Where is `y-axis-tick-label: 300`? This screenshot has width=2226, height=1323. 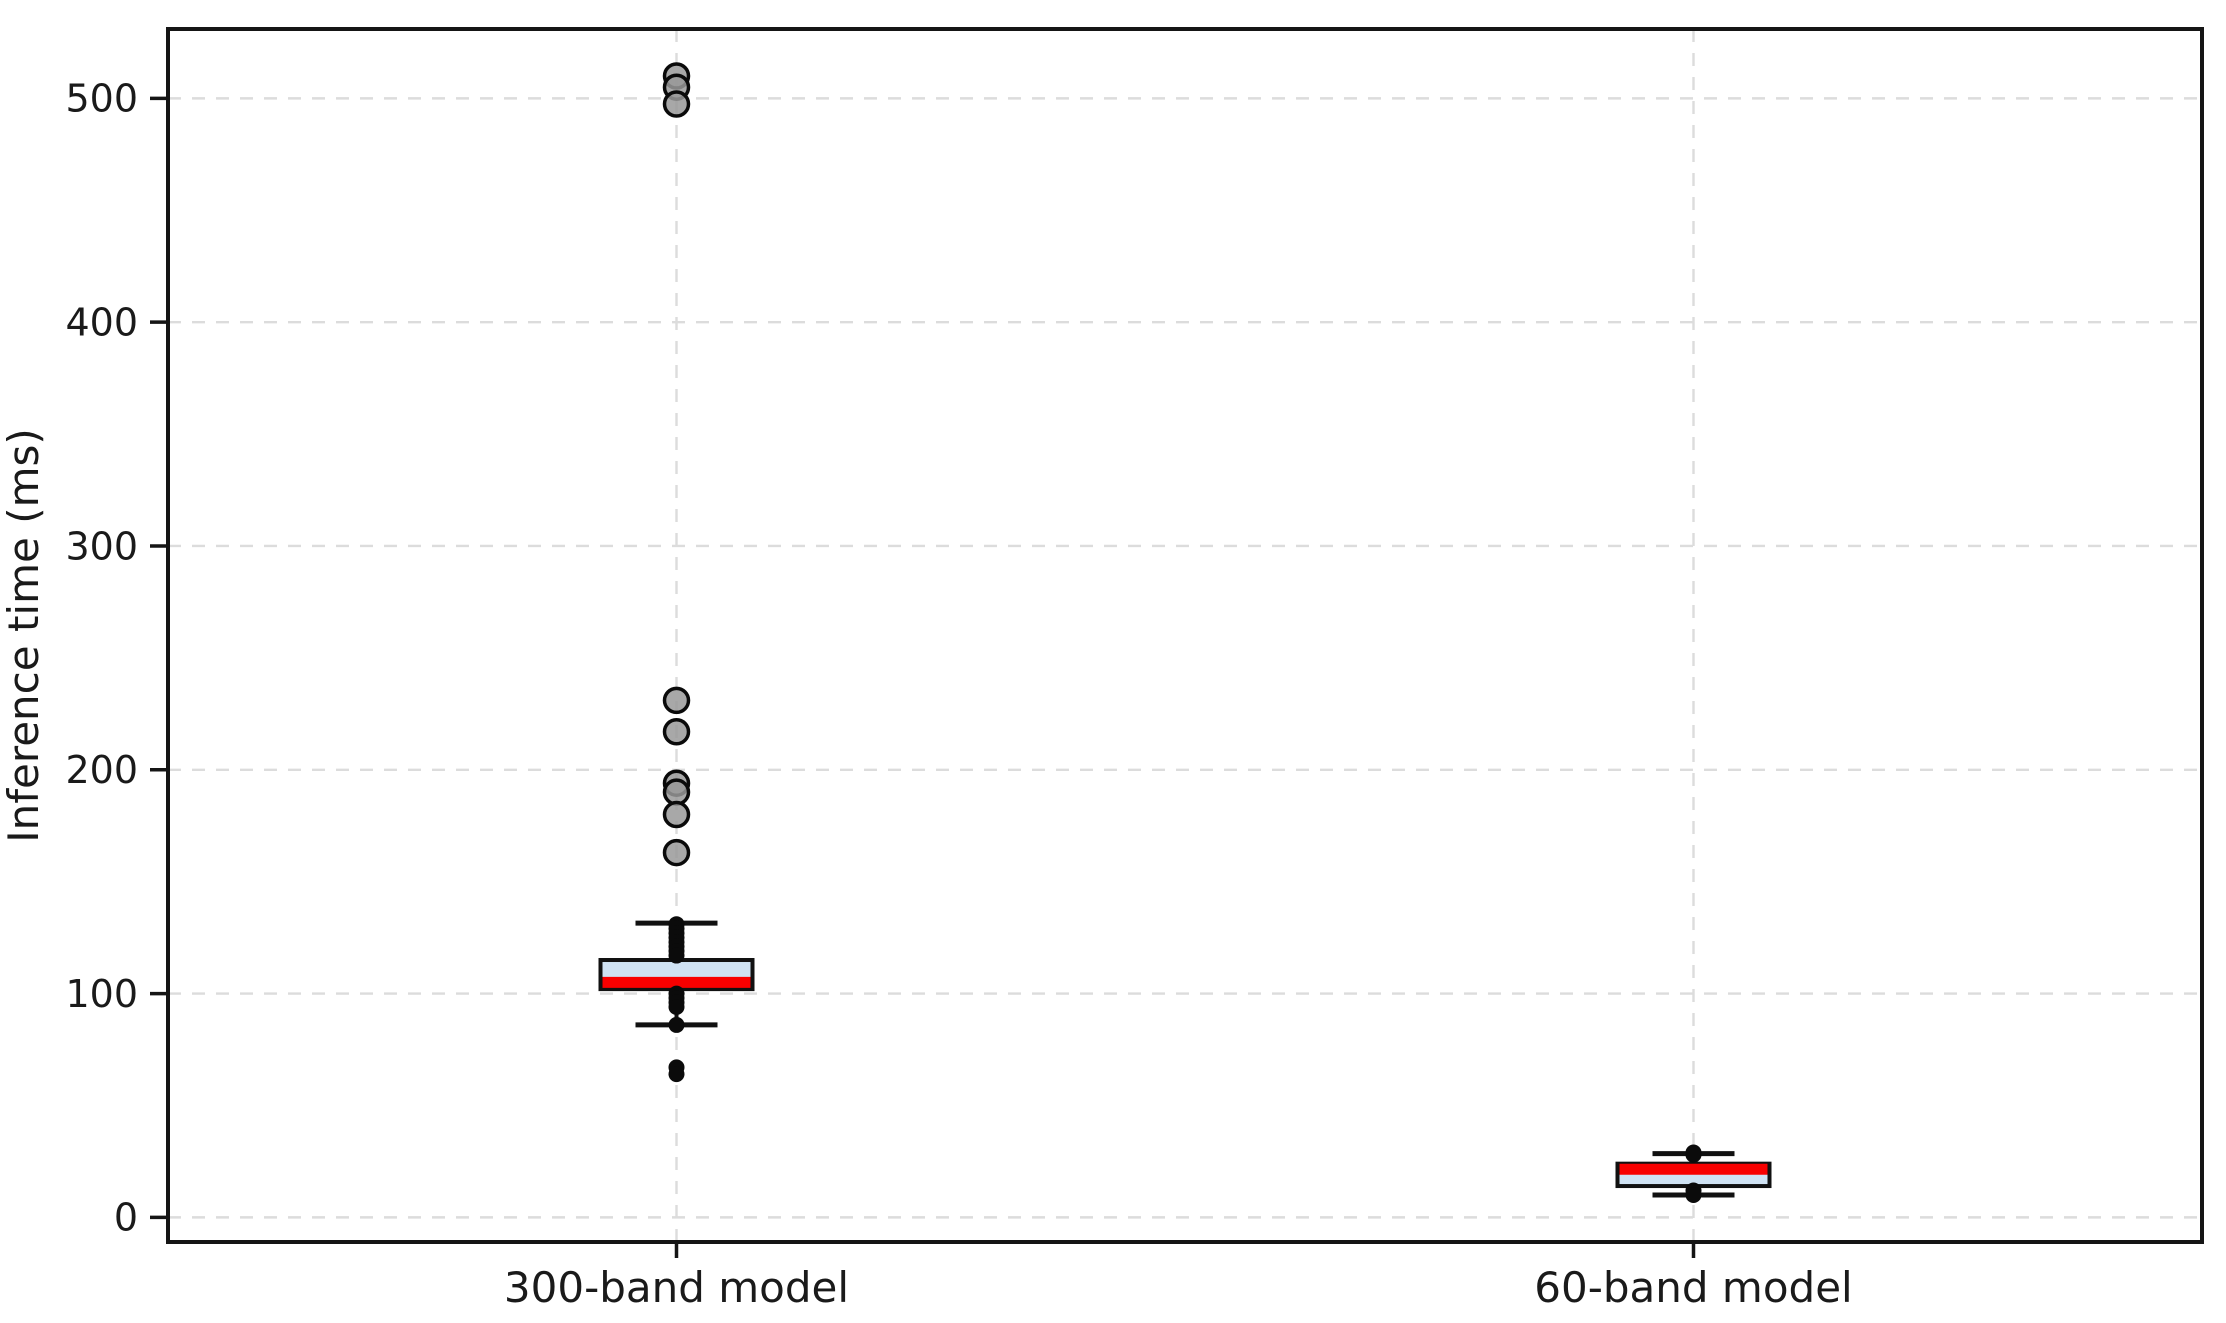
y-axis-tick-label: 300 is located at coordinates (101, 546).